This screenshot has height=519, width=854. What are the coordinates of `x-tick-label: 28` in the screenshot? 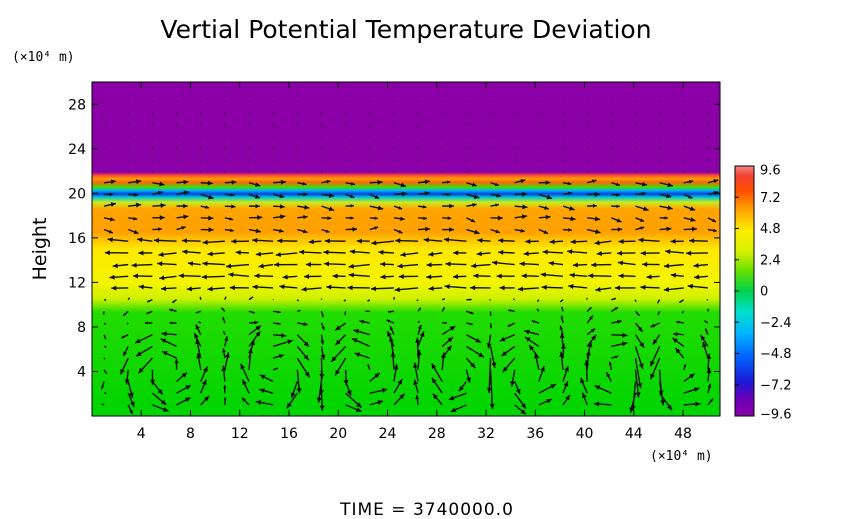 It's located at (437, 434).